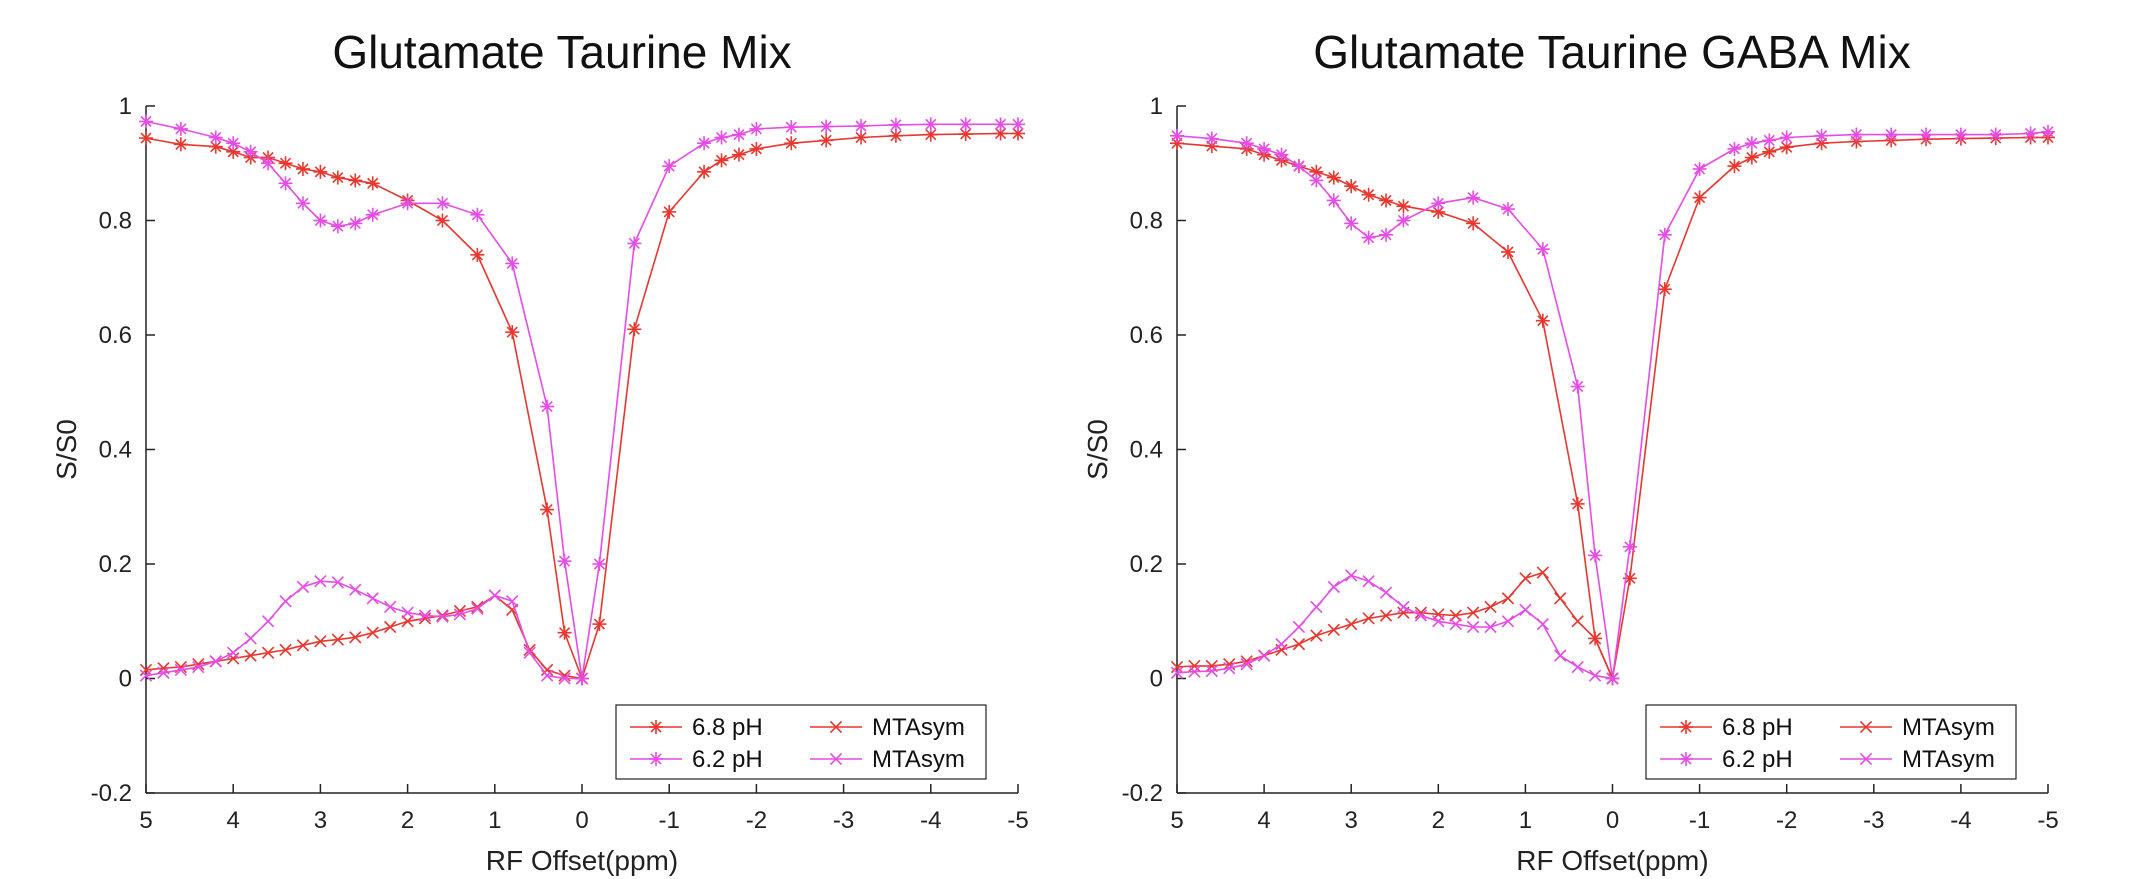  I want to click on legend: 6.8 pH 6.2 pH MTAsym MTAsym, so click(801, 742).